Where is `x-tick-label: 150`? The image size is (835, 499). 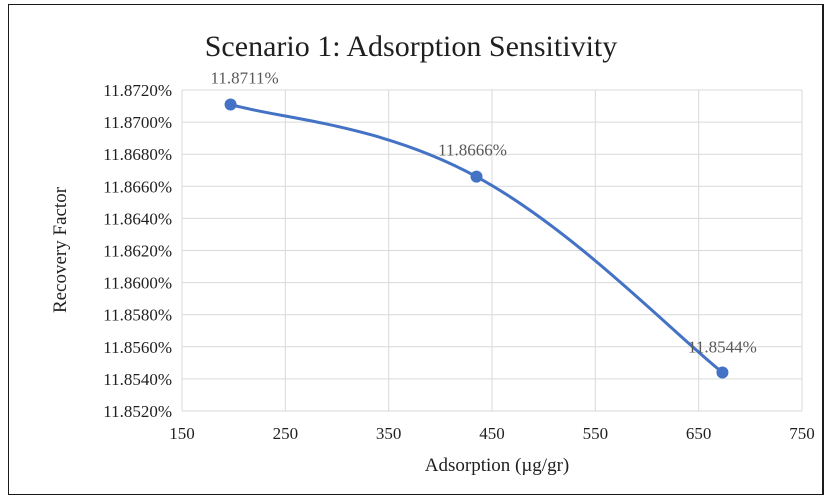 x-tick-label: 150 is located at coordinates (182, 433).